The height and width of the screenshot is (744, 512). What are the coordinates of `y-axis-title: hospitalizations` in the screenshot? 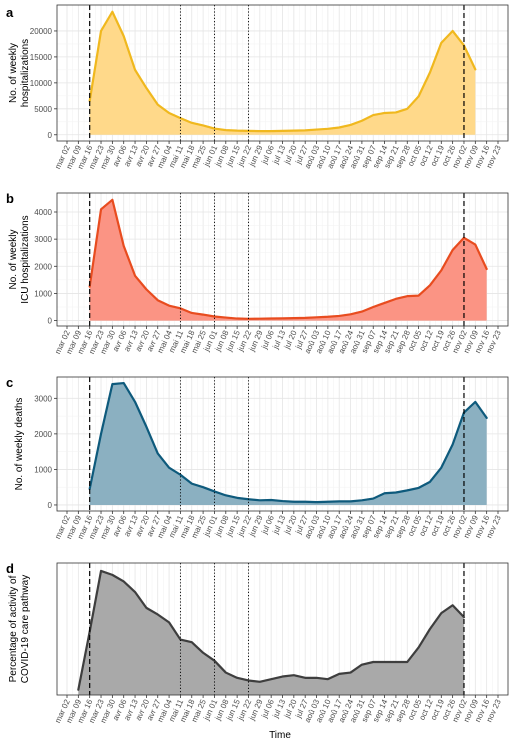 It's located at (25, 73).